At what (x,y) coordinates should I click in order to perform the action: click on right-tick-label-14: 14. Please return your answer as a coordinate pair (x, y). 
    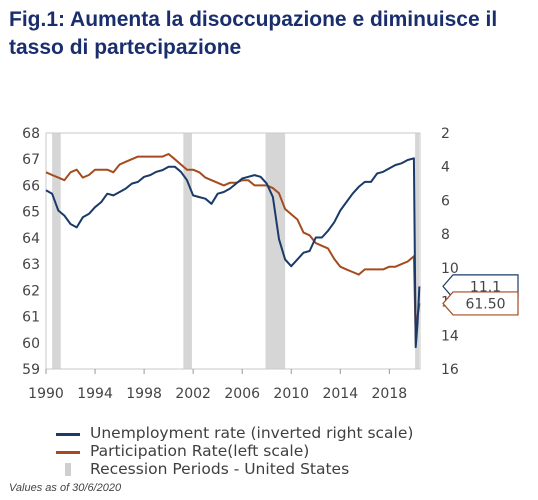
    Looking at the image, I should click on (450, 336).